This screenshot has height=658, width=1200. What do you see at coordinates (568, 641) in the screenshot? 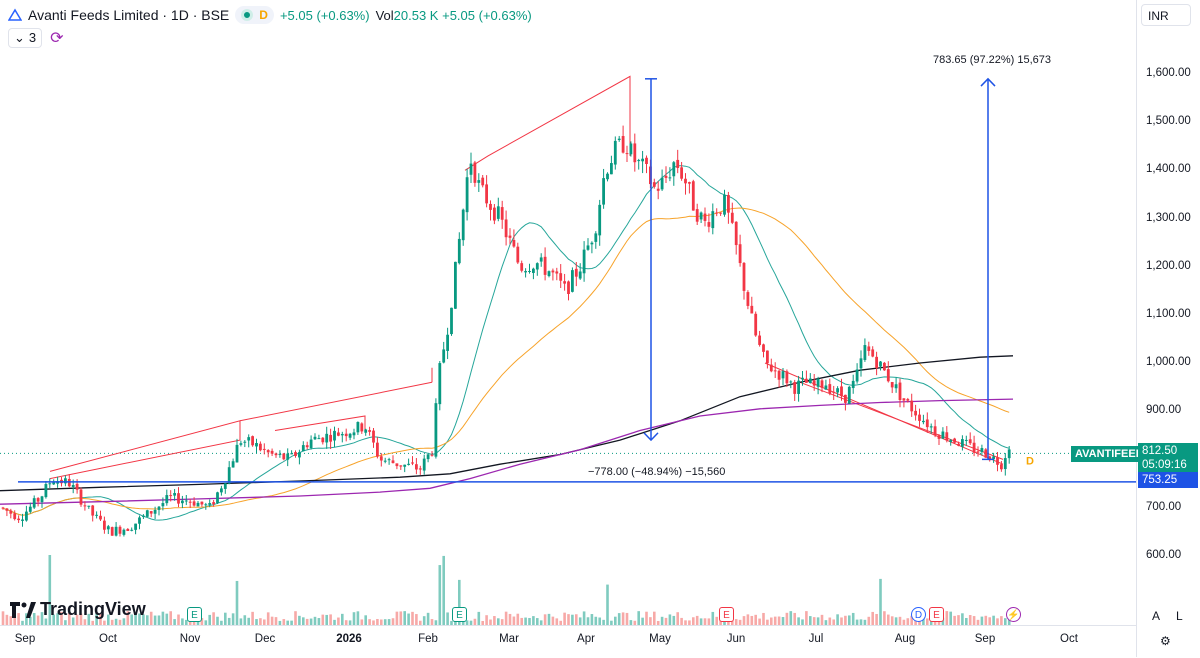
I see `time-axis` at bounding box center [568, 641].